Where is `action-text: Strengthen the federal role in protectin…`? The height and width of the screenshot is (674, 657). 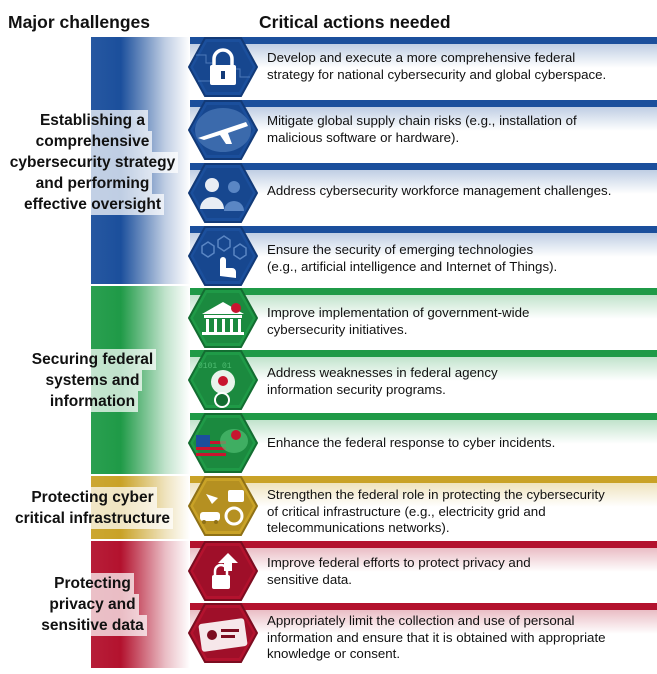
action-text: Strengthen the federal role in protectin… is located at coordinates (459, 512).